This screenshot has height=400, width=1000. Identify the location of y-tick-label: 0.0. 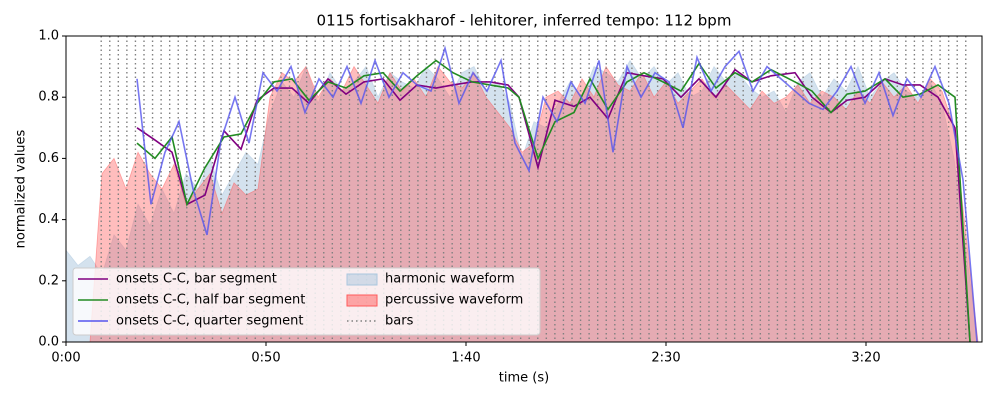
(48, 342).